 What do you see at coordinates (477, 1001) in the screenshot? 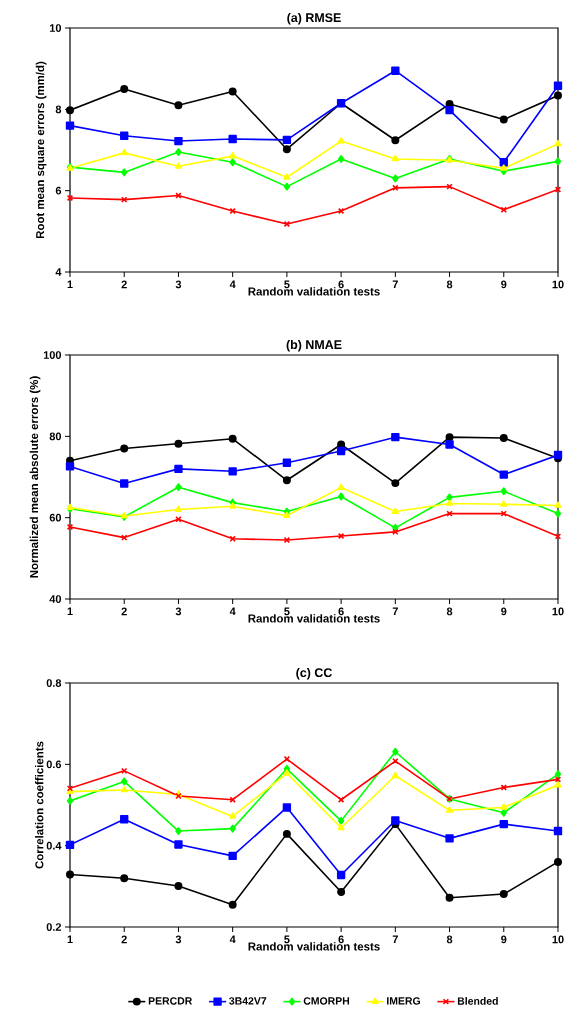
I see `legend-label: Blended` at bounding box center [477, 1001].